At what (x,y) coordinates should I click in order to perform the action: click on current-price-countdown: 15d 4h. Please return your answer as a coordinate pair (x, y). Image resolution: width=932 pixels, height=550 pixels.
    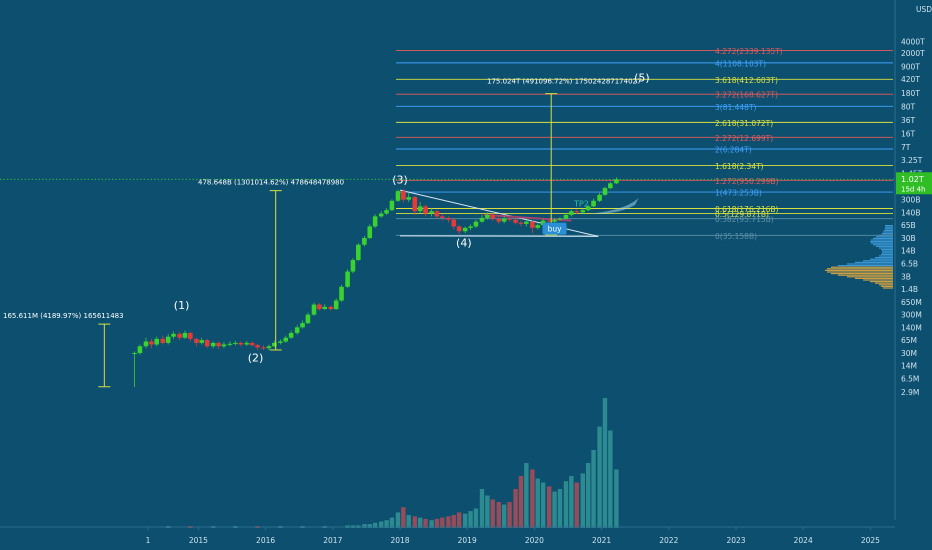
    Looking at the image, I should click on (913, 189).